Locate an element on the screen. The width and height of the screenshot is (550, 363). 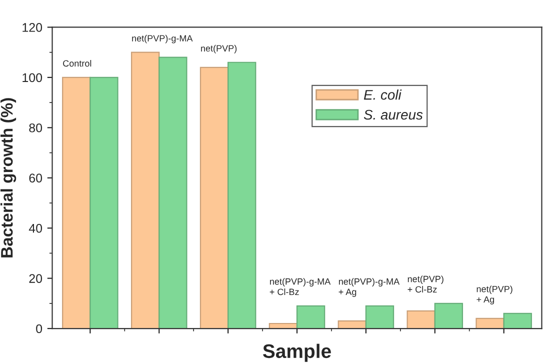
y-axis-title: Bacterial growth (%) is located at coordinates (8, 178).